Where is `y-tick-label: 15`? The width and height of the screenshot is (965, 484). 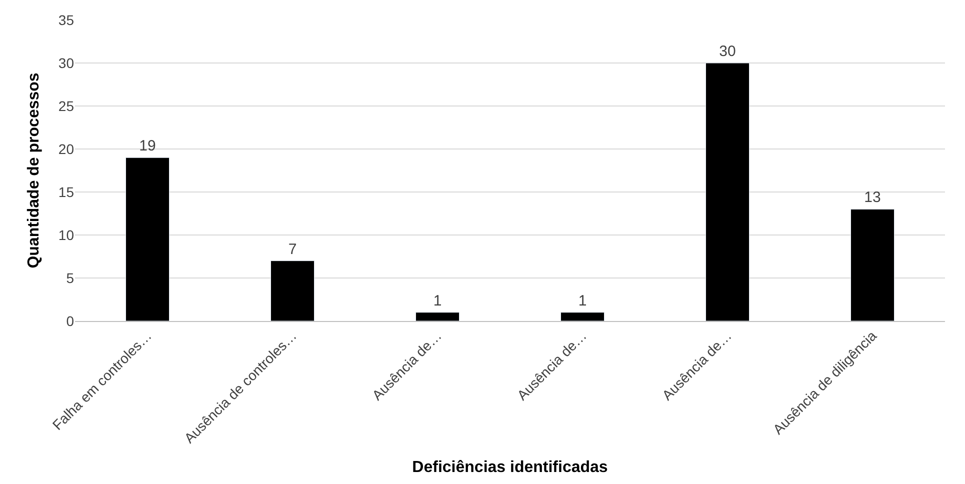
y-tick-label: 15 is located at coordinates (66, 192).